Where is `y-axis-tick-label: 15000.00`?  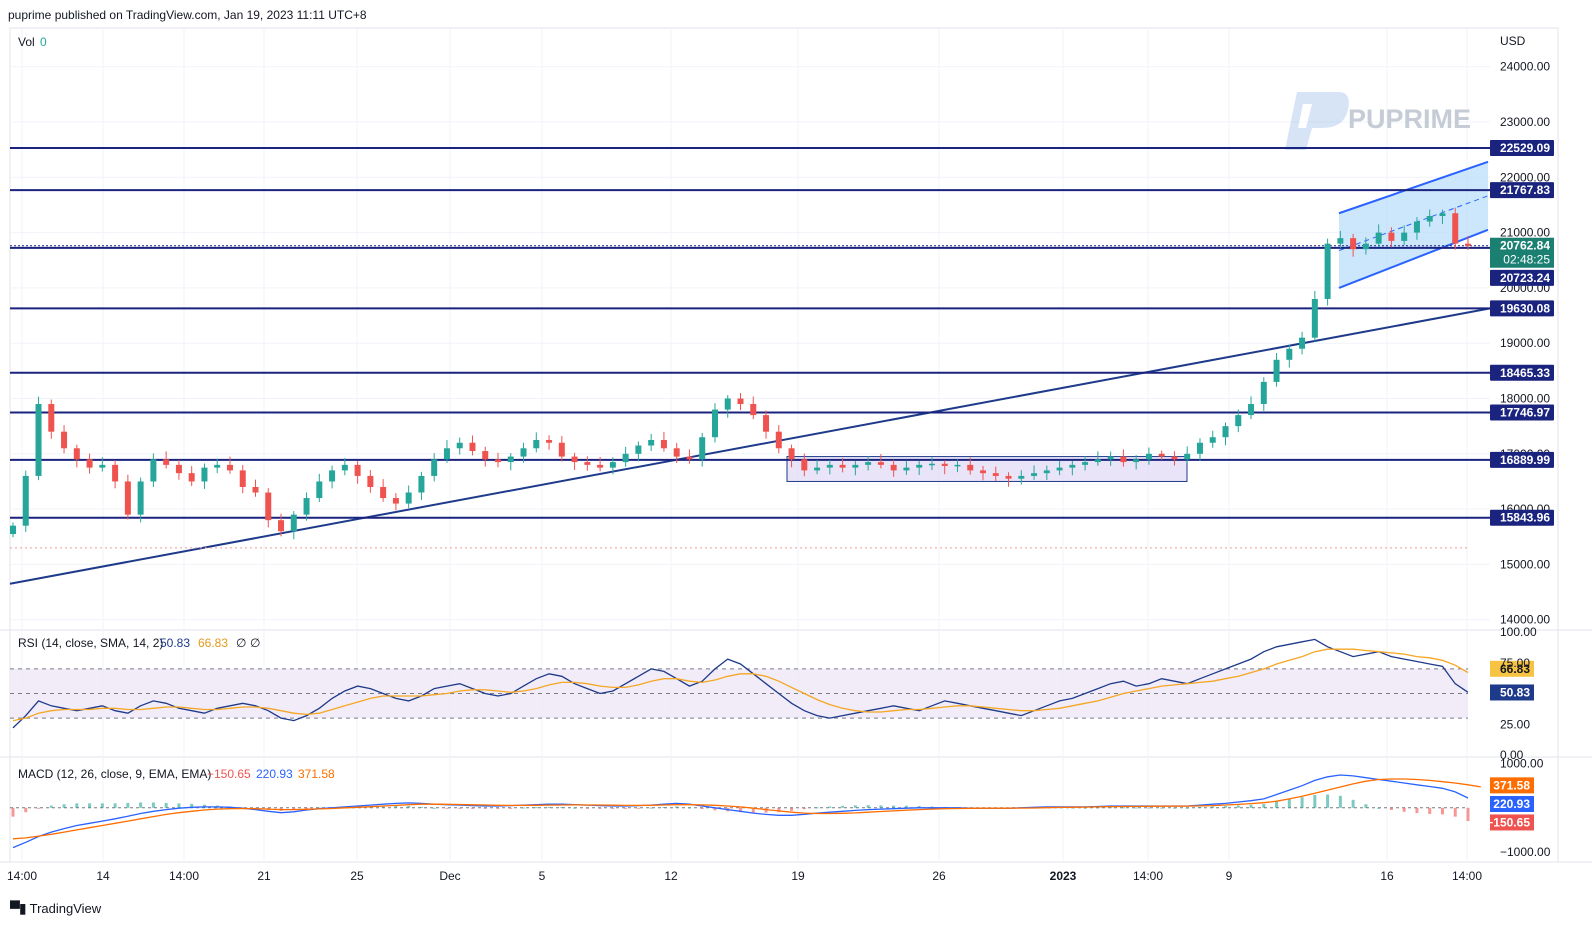 y-axis-tick-label: 15000.00 is located at coordinates (1525, 564).